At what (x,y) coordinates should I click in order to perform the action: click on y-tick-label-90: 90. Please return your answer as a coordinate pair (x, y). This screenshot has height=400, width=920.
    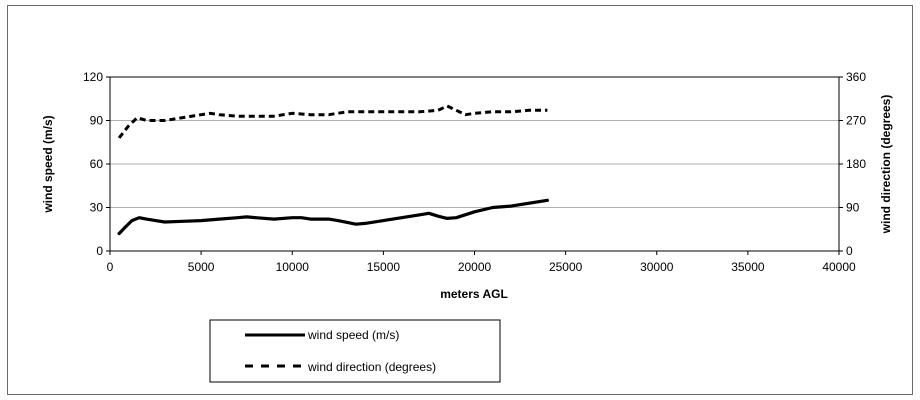
    Looking at the image, I should click on (97, 121).